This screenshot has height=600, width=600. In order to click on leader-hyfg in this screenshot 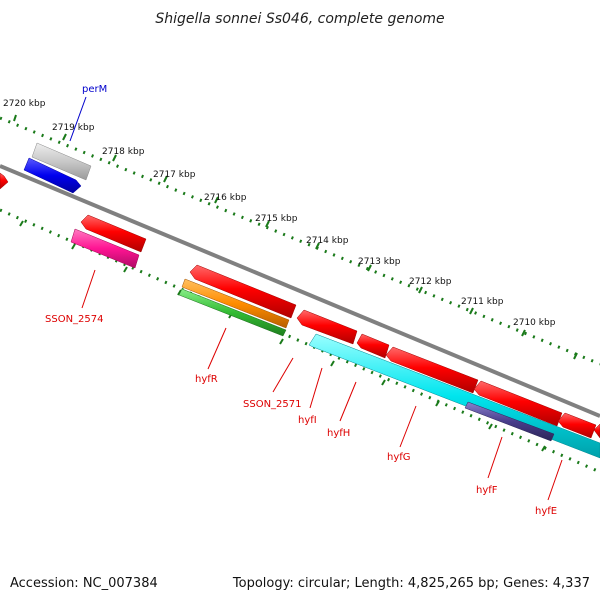, I will do `click(408, 426)`.